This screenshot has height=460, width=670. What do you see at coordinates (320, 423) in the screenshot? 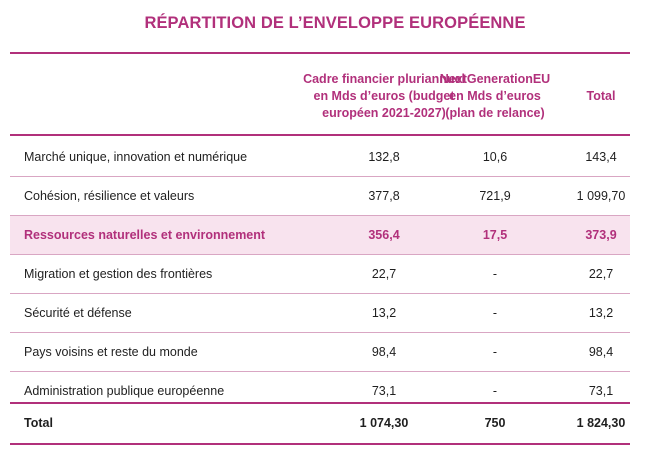
I see `total-row: Total 1 074,30 750 1 824,30` at bounding box center [320, 423].